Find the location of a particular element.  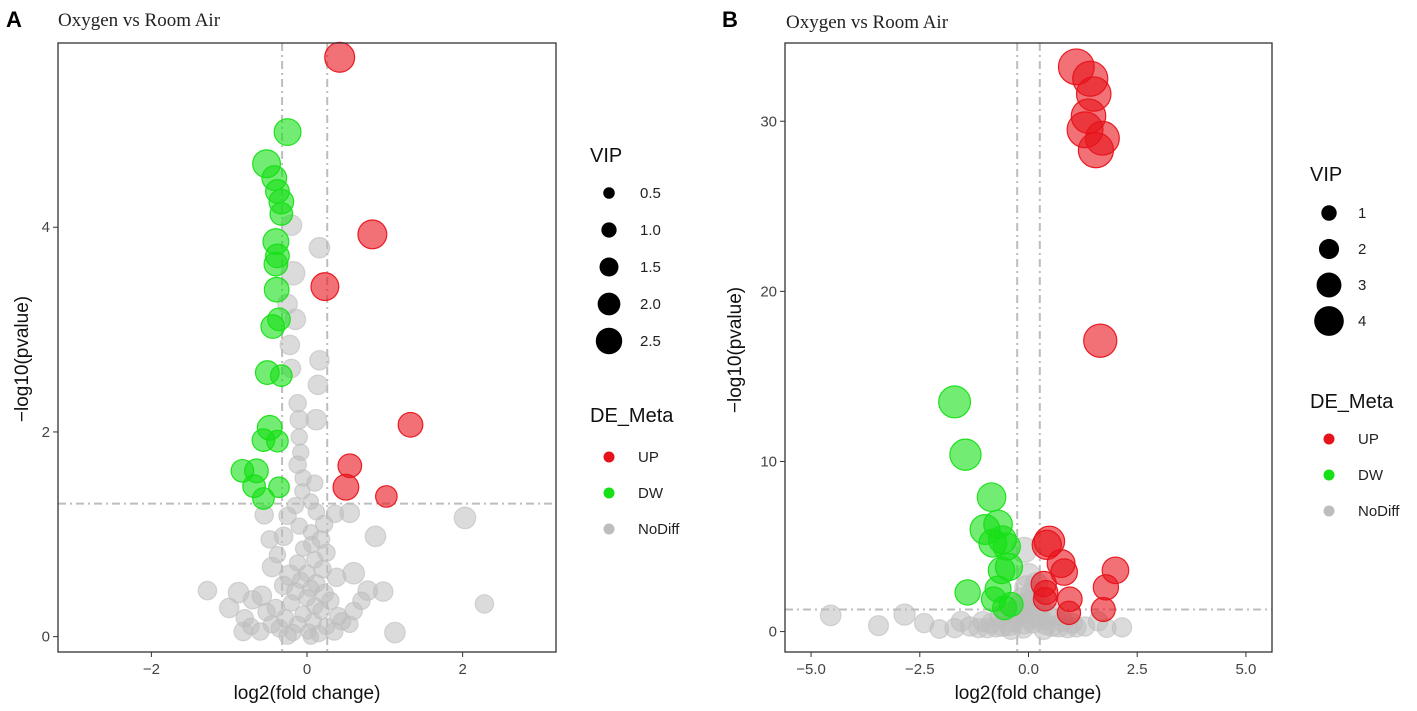

color-legend-b: UP DW NoDiff is located at coordinates (1361, 475).